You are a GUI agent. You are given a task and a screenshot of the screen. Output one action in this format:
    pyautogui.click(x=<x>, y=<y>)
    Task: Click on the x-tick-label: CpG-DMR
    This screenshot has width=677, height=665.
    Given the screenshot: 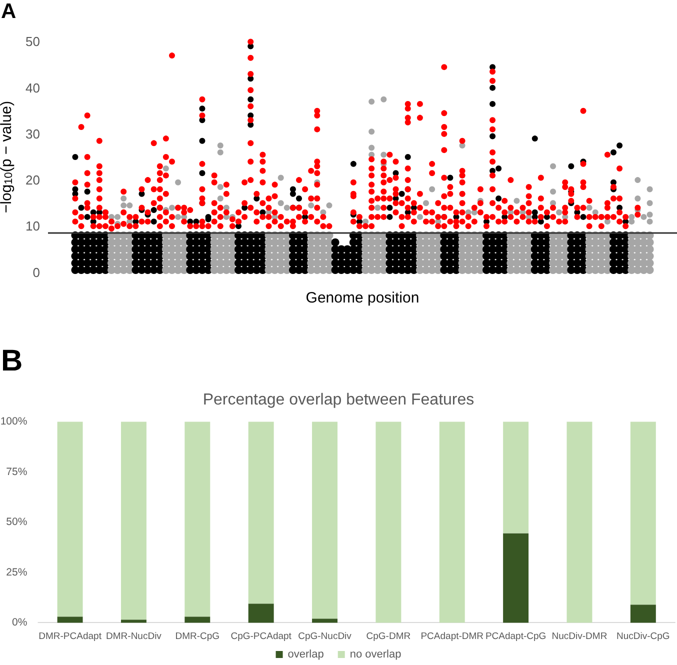 What is the action you would take?
    pyautogui.click(x=388, y=636)
    